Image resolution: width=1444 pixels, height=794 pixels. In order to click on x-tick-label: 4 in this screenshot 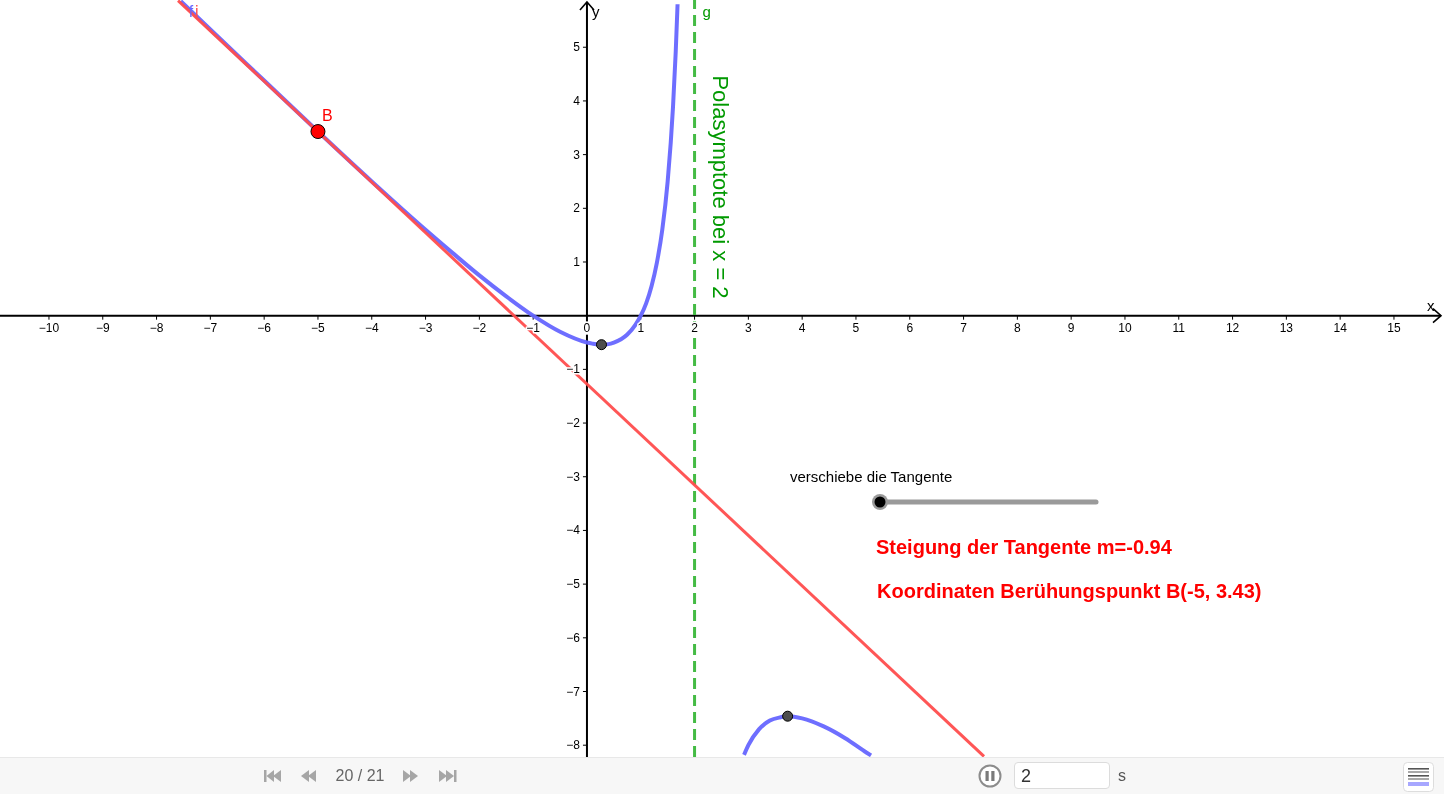, I will do `click(802, 327)`.